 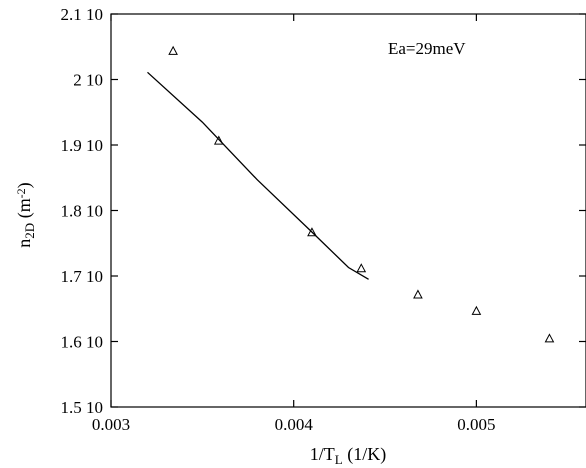 I want to click on y-tick-label: 1.9 10, so click(x=82, y=145).